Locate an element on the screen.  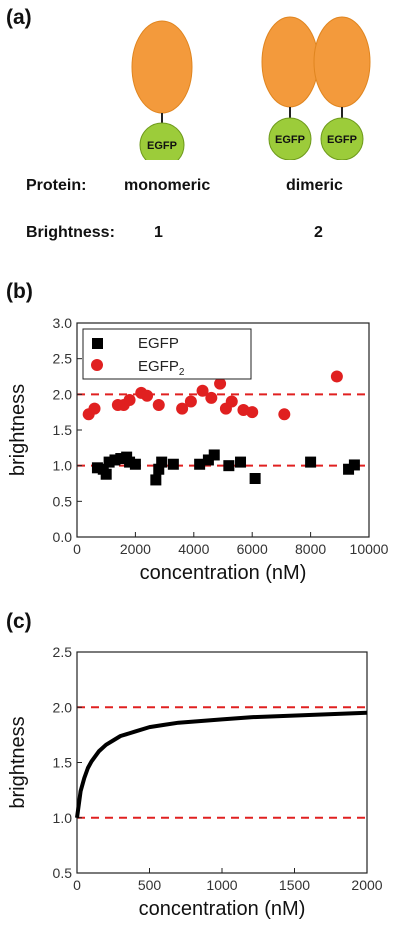
dimer-egfp-label-left: EGFP is located at coordinates (290, 140).